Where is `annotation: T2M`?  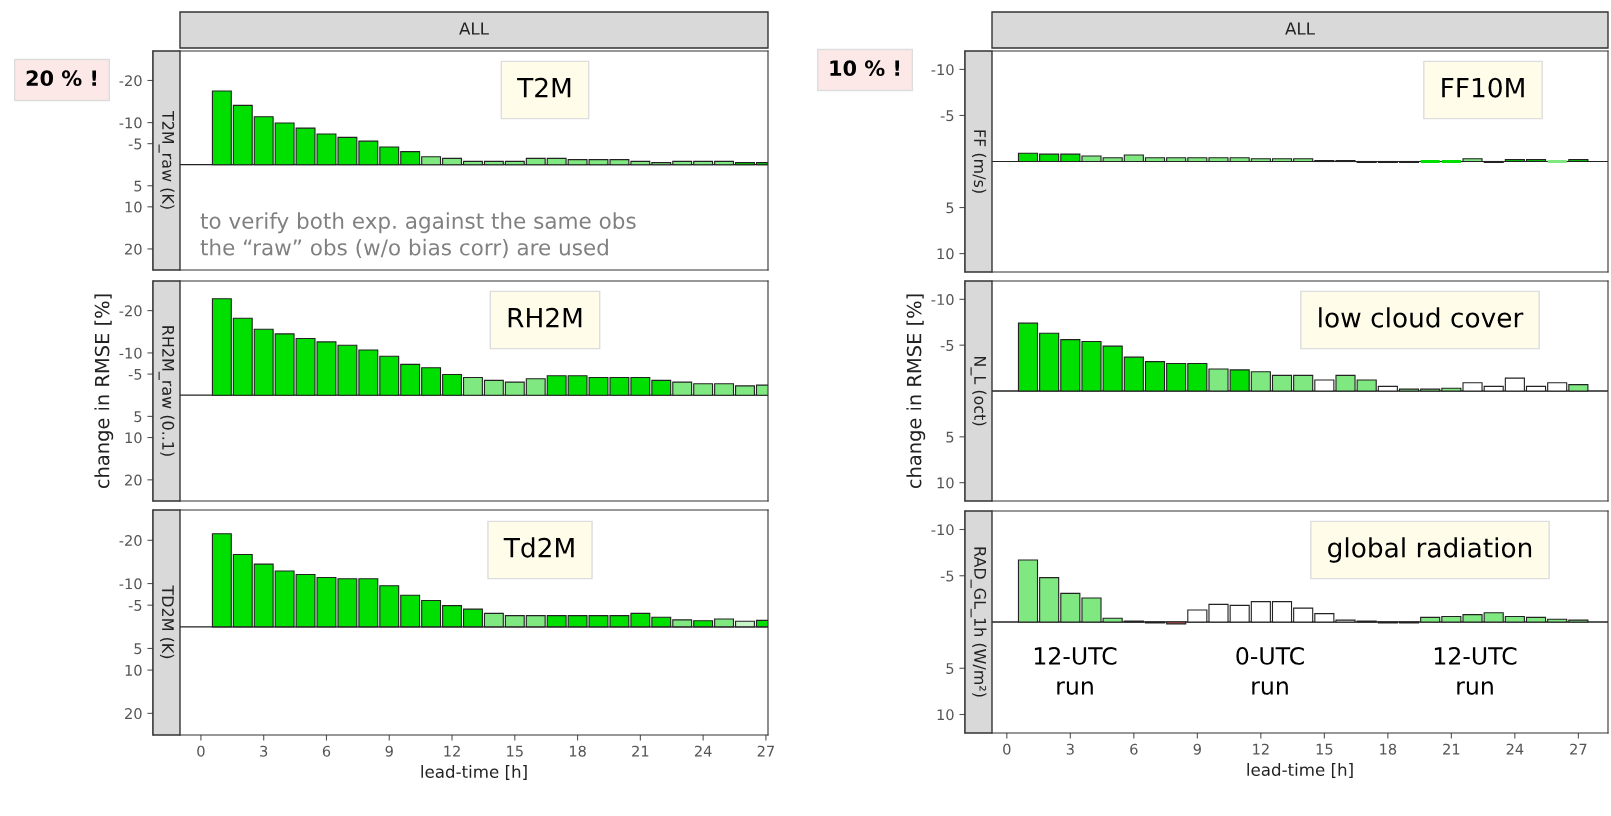
annotation: T2M is located at coordinates (544, 87).